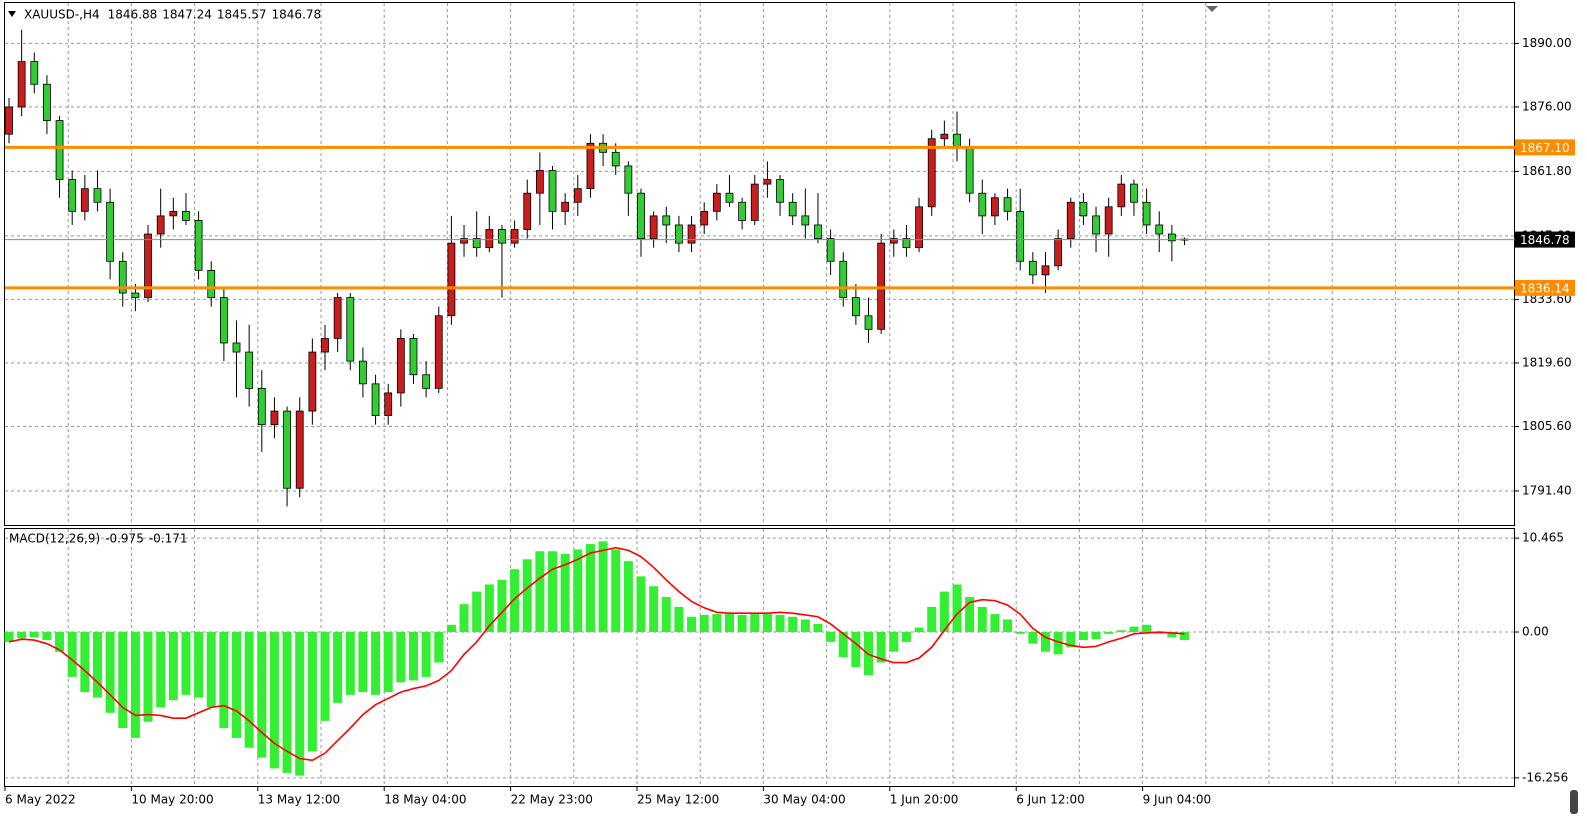 The image size is (1587, 825). I want to click on shift-marker, so click(1212, 9).